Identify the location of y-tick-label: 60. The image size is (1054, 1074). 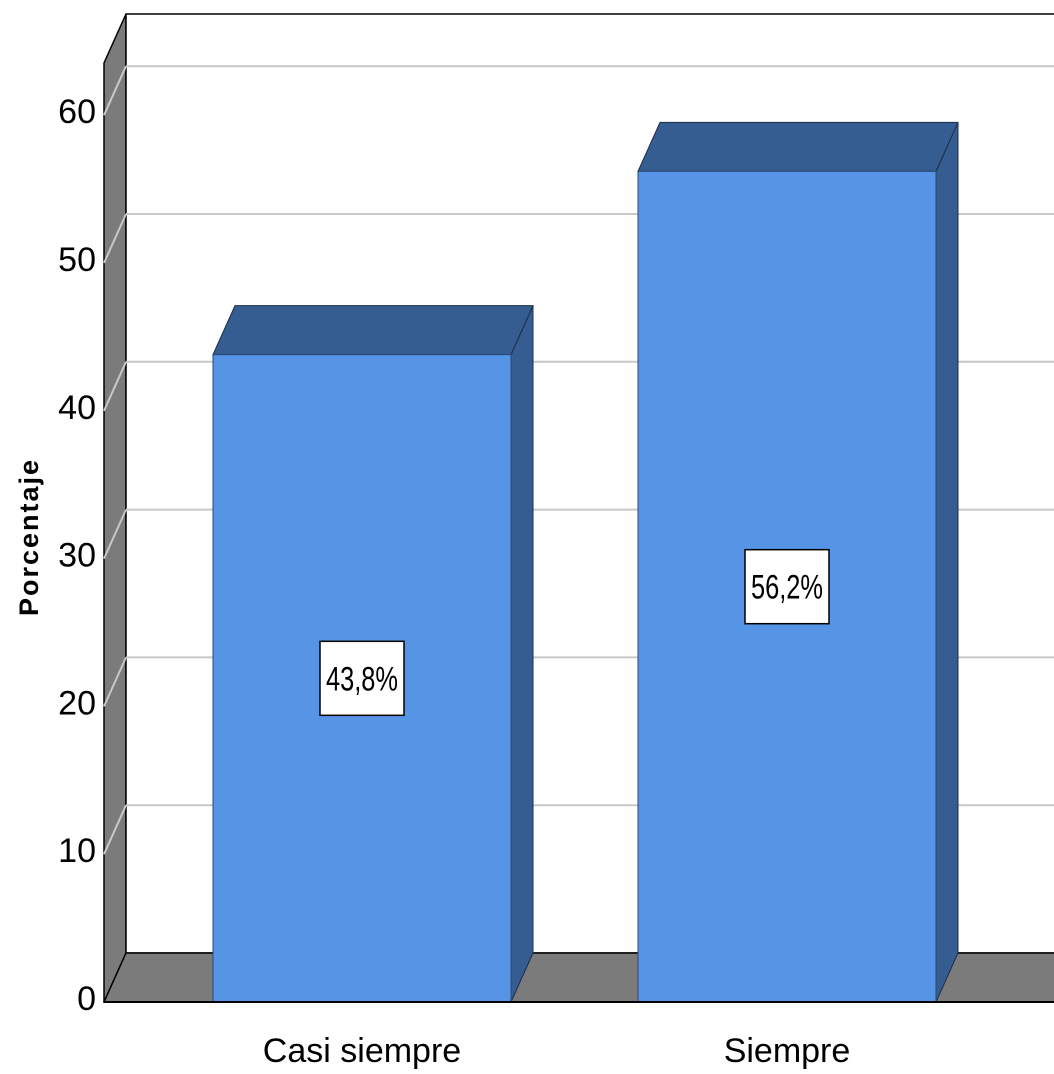
(77, 112).